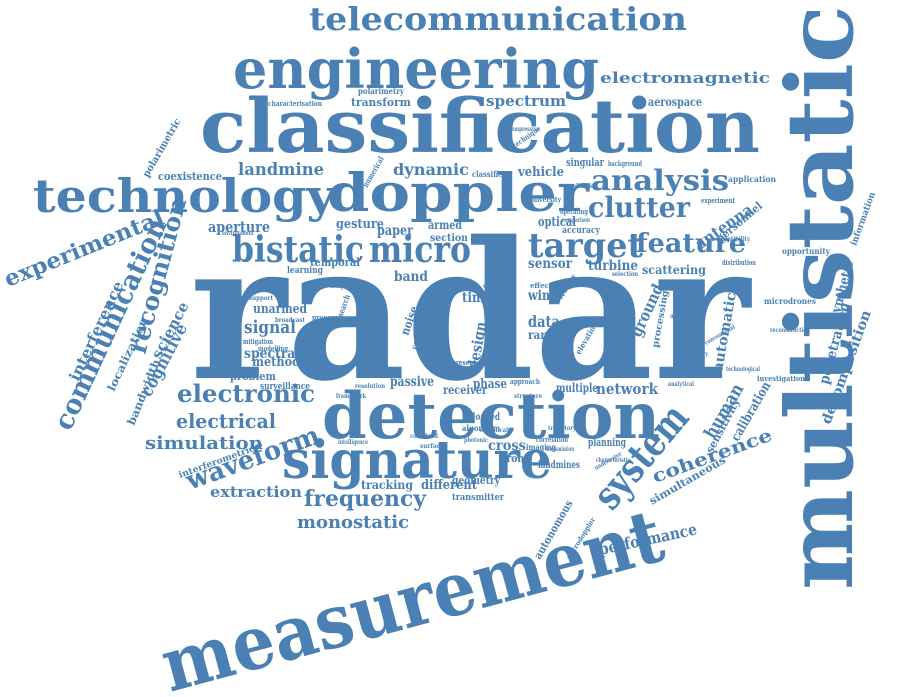  What do you see at coordinates (381, 102) in the screenshot?
I see `word-transform: transform` at bounding box center [381, 102].